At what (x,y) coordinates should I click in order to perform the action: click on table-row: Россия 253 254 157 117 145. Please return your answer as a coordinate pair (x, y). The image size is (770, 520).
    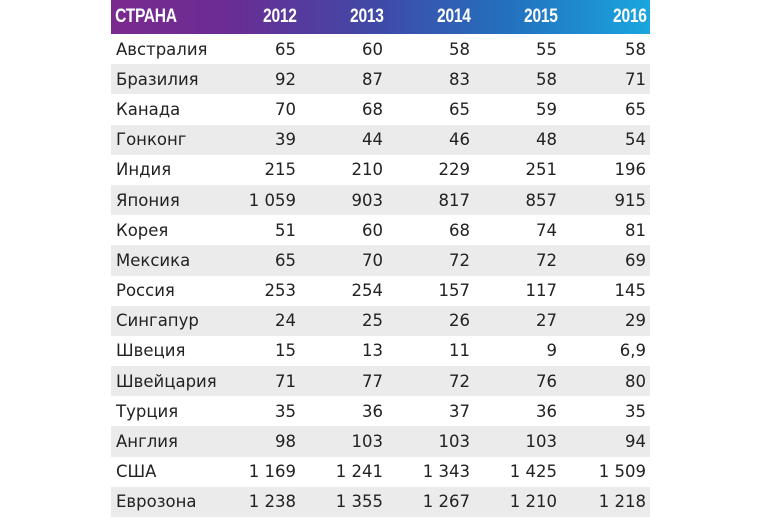
    Looking at the image, I should click on (380, 291).